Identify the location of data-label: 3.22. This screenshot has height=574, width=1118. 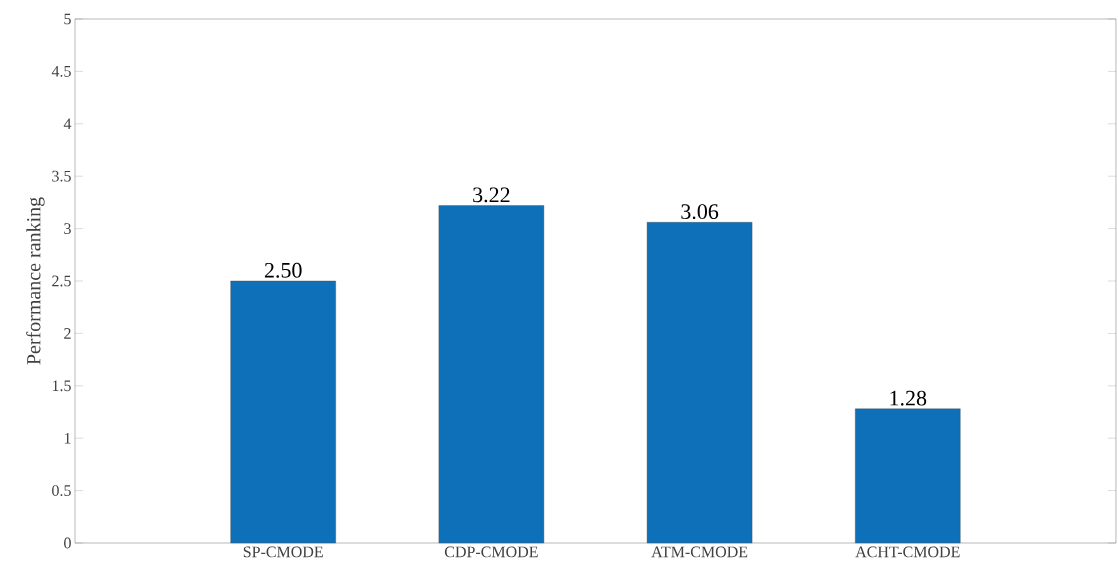
(491, 195).